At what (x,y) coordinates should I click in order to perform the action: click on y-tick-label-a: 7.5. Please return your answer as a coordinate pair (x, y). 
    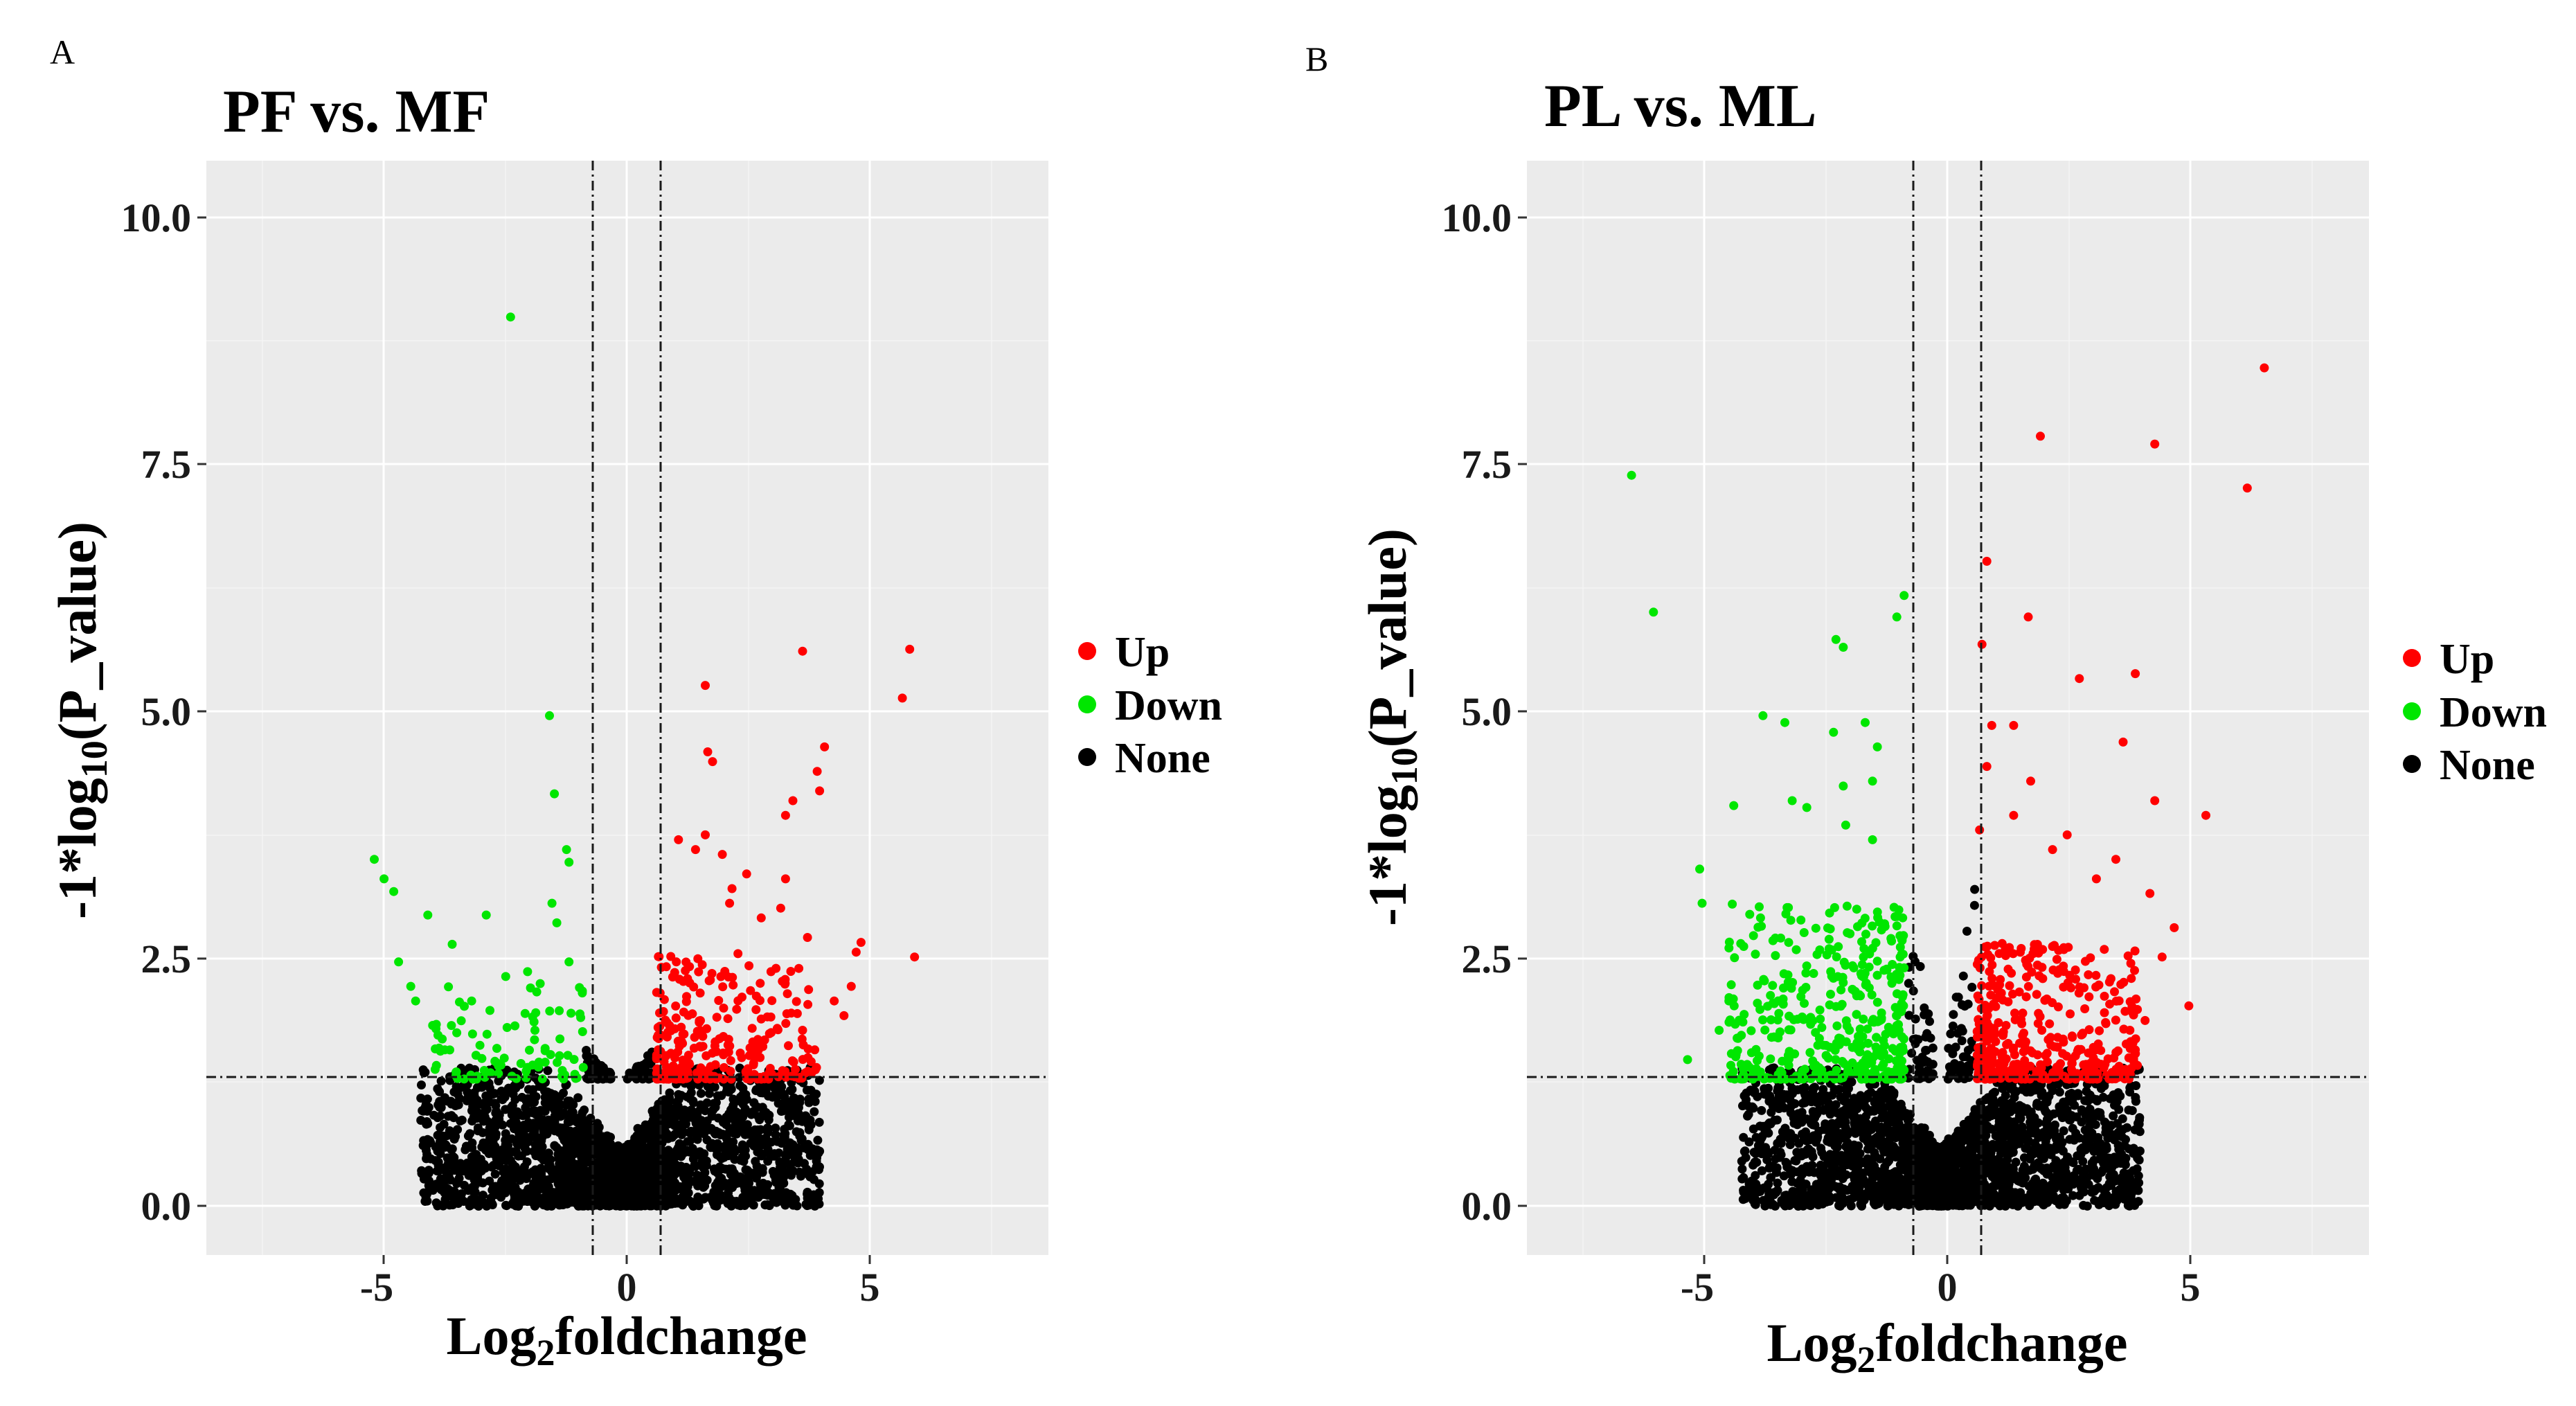
    Looking at the image, I should click on (166, 465).